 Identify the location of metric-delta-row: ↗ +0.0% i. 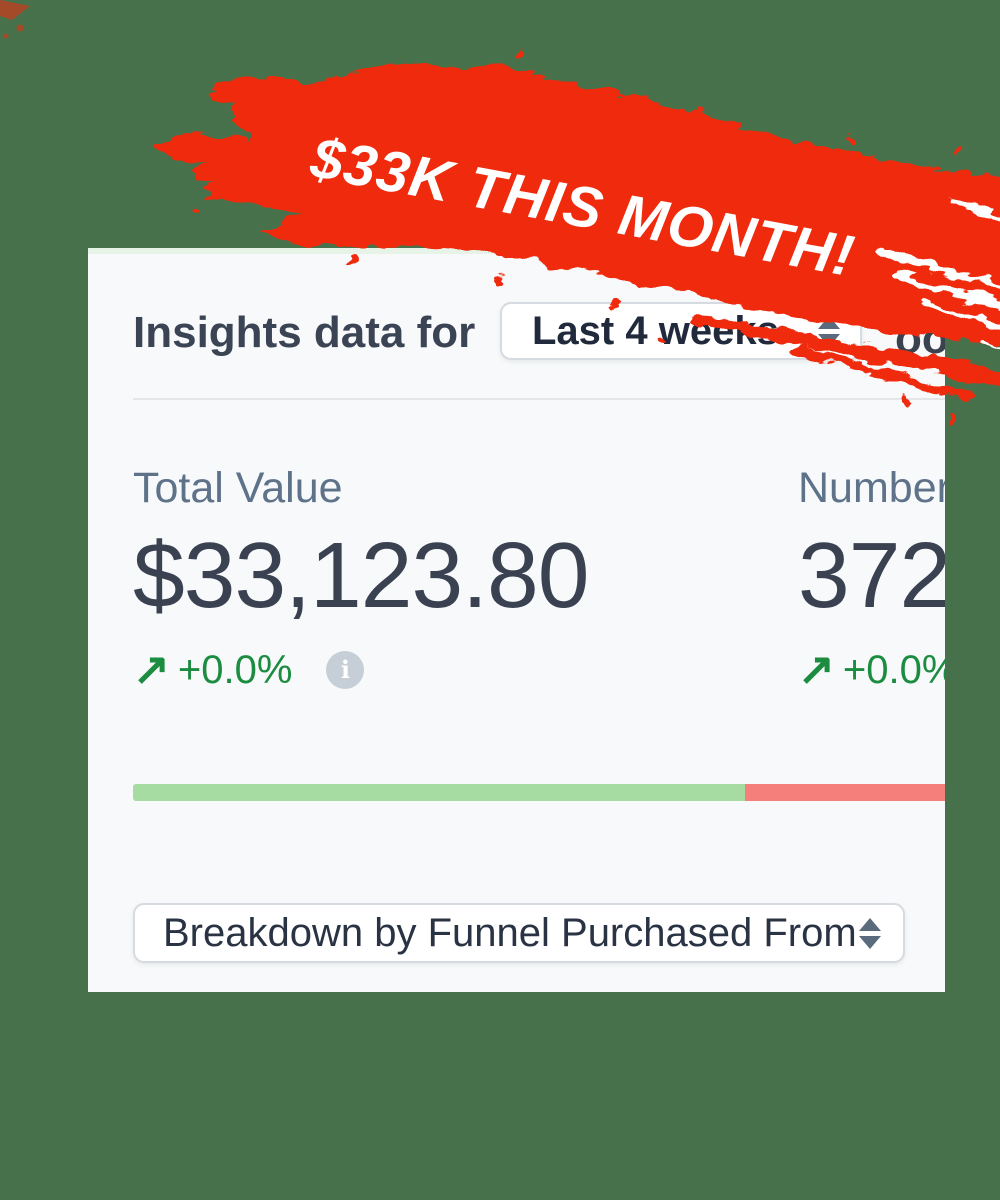
(413, 670).